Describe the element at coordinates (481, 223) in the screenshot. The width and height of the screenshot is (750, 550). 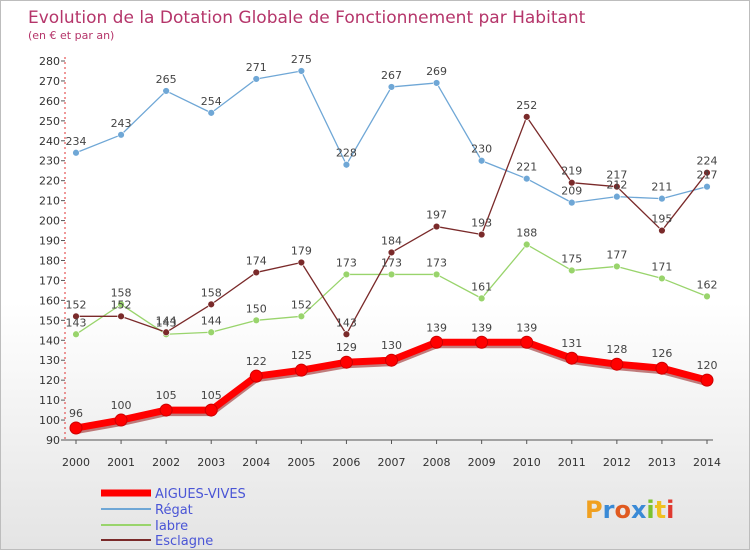
I see `data-label: 193` at that location.